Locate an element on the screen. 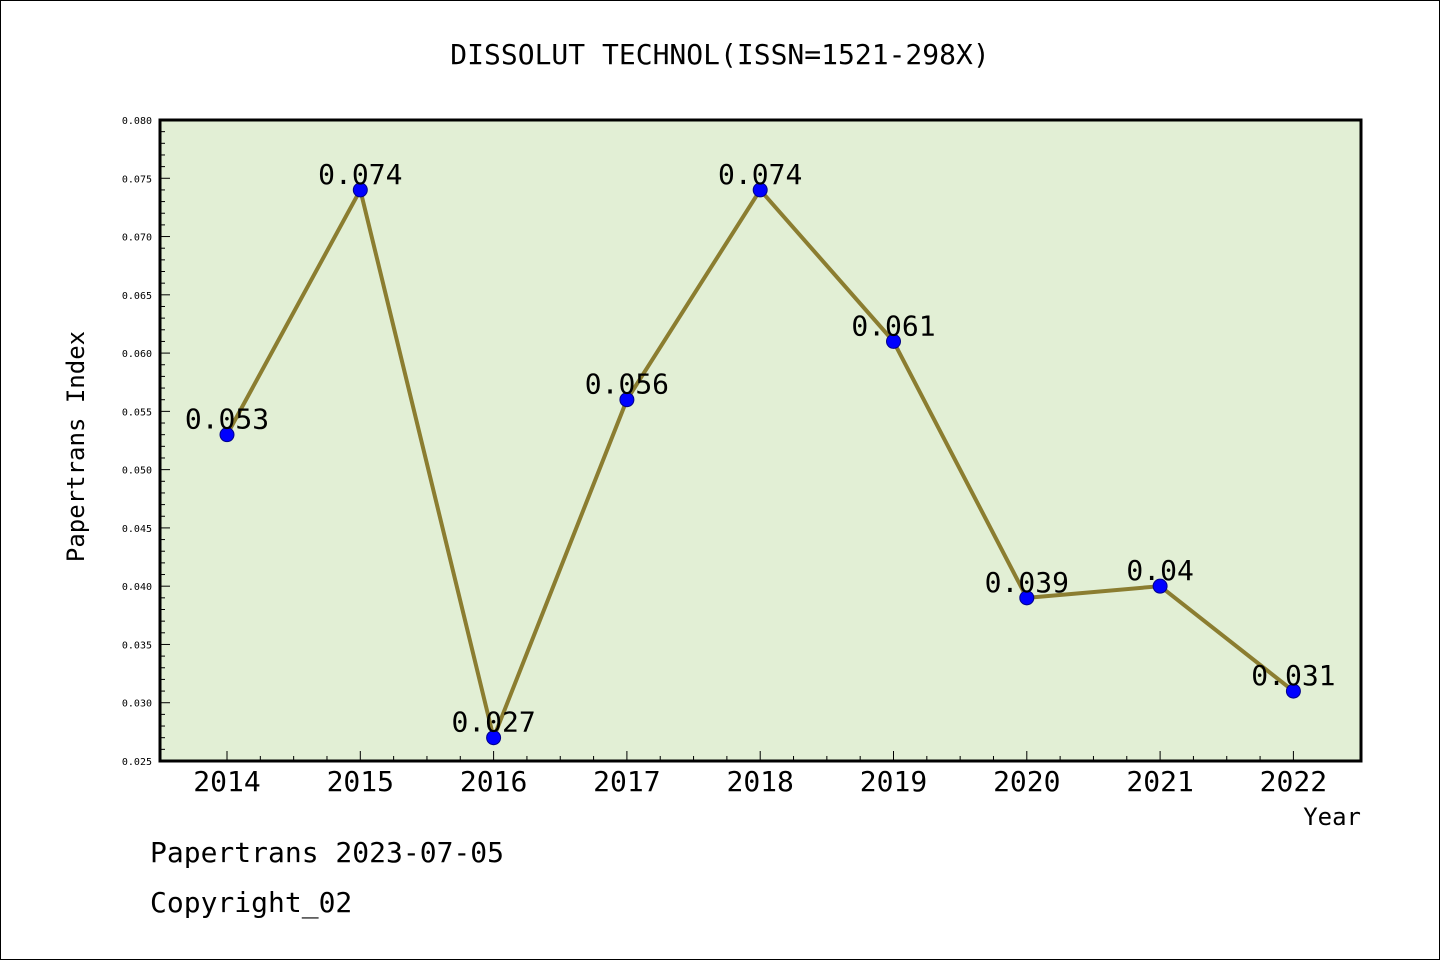 The width and height of the screenshot is (1440, 960). x-tick-label: 2019 is located at coordinates (893, 781).